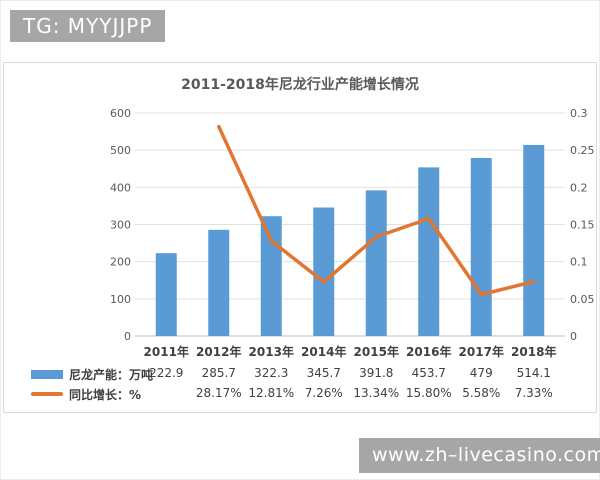 Image resolution: width=600 pixels, height=480 pixels. Describe the element at coordinates (120, 299) in the screenshot. I see `left-axis-tick-label: 100` at that location.